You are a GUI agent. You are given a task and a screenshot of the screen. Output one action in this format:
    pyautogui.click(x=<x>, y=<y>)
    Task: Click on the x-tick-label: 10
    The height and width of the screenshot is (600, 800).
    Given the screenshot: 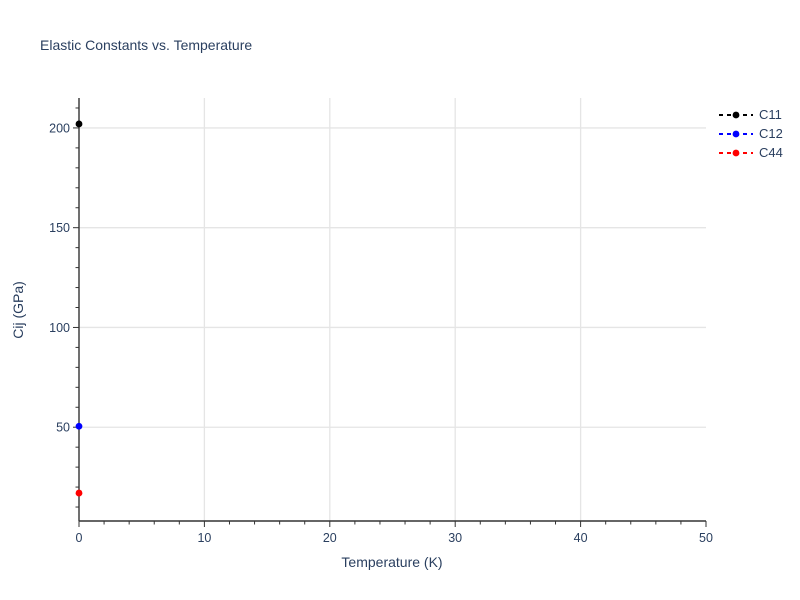 What is the action you would take?
    pyautogui.click(x=204, y=538)
    